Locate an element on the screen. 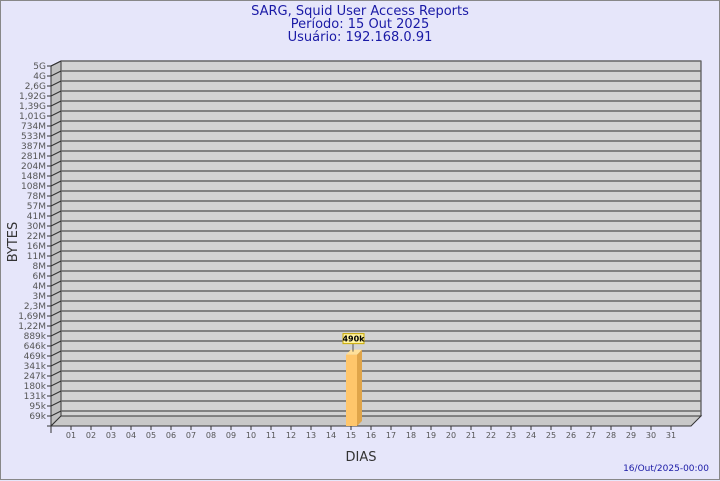 This screenshot has height=481, width=720. y-tick-label: 22M is located at coordinates (36, 237).